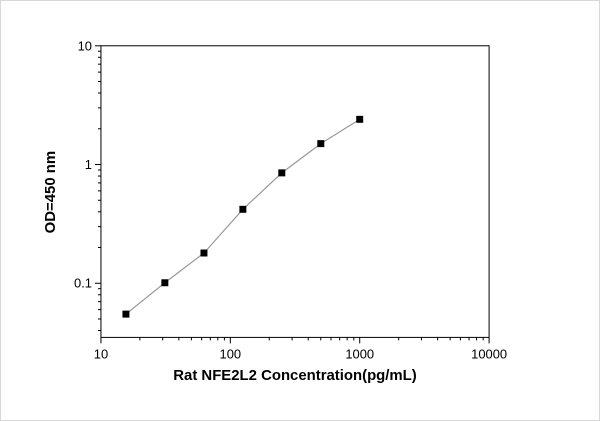 This screenshot has width=600, height=421. Describe the element at coordinates (87, 185) in the screenshot. I see `y-axis: 0.1 1 10` at that location.